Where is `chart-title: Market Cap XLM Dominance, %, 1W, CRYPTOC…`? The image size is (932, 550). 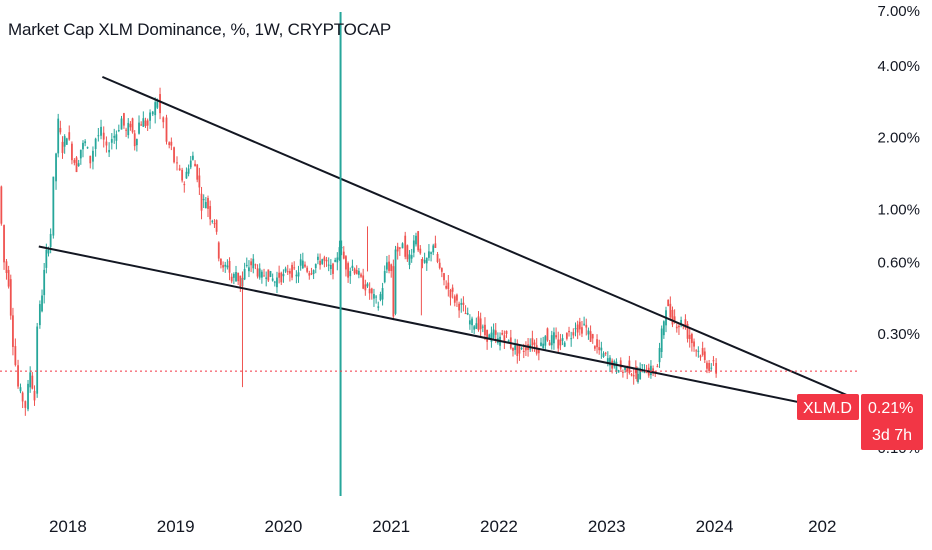 chart-title: Market Cap XLM Dominance, %, 1W, CRYPTOC… is located at coordinates (200, 29).